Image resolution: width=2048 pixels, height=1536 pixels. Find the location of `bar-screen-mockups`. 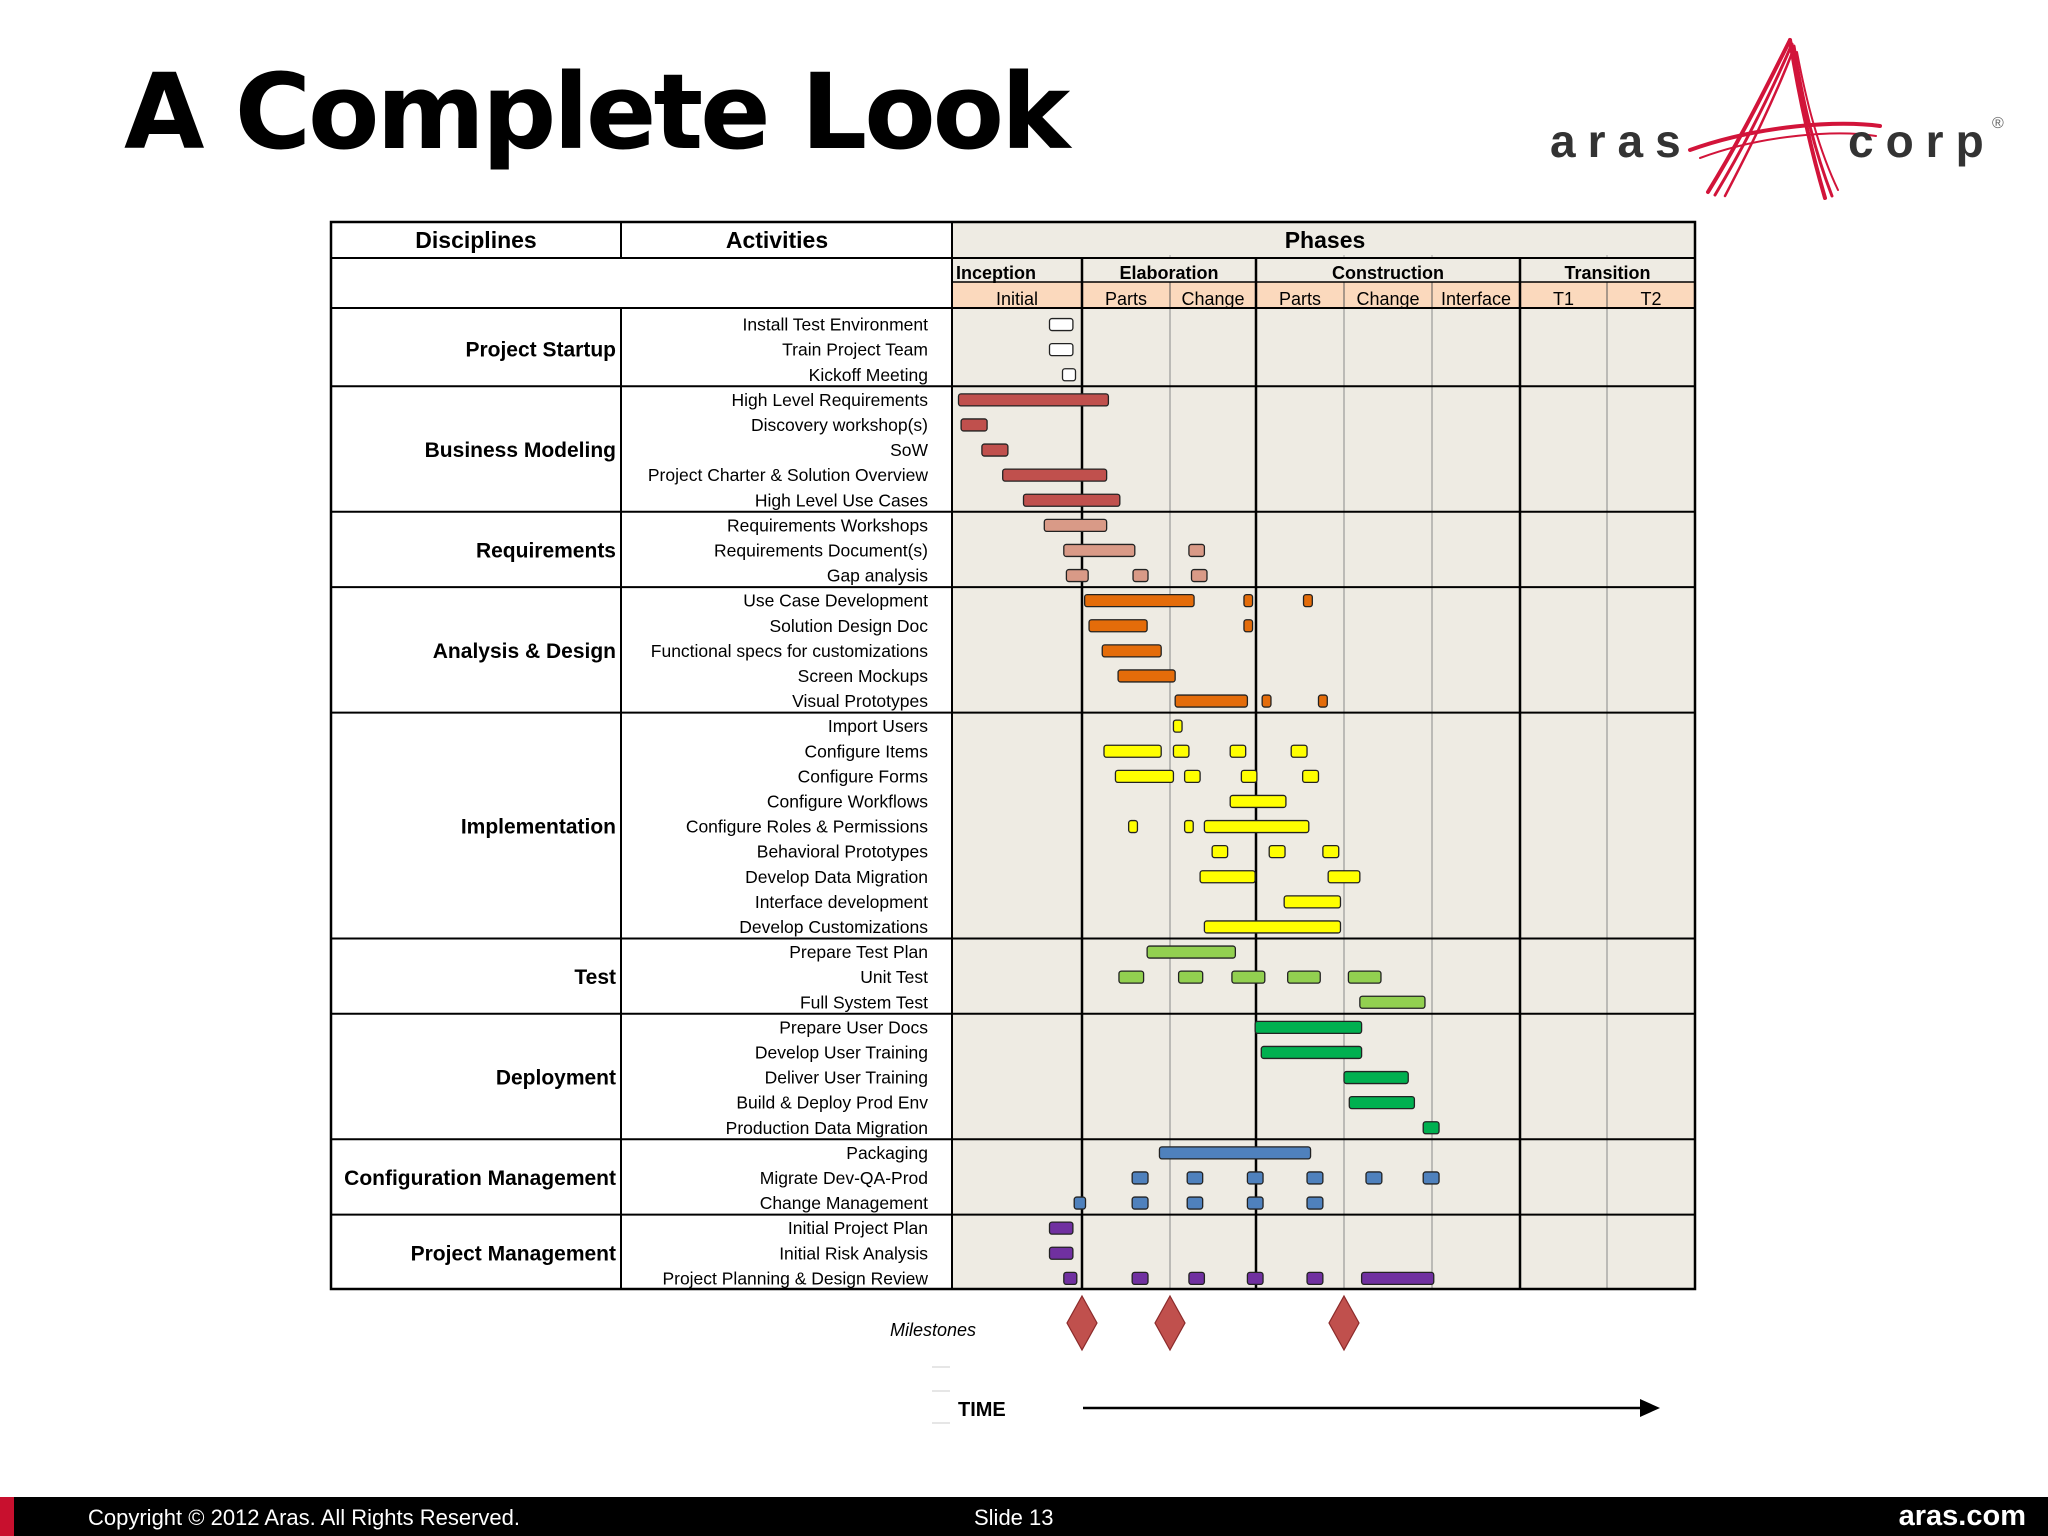

bar-screen-mockups is located at coordinates (1146, 676).